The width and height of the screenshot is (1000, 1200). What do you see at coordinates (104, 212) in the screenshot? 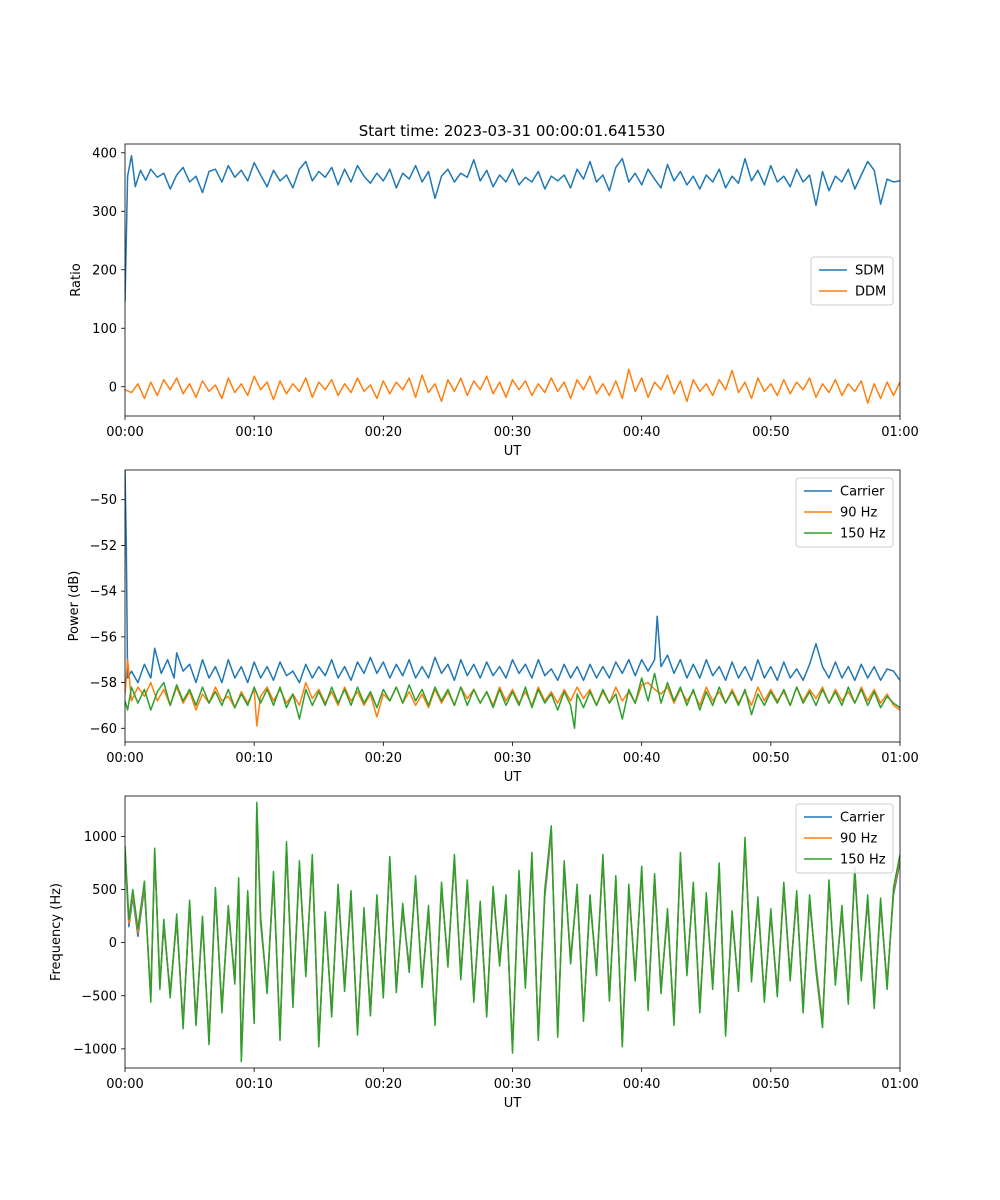
I see `y-tick-label: 300` at bounding box center [104, 212].